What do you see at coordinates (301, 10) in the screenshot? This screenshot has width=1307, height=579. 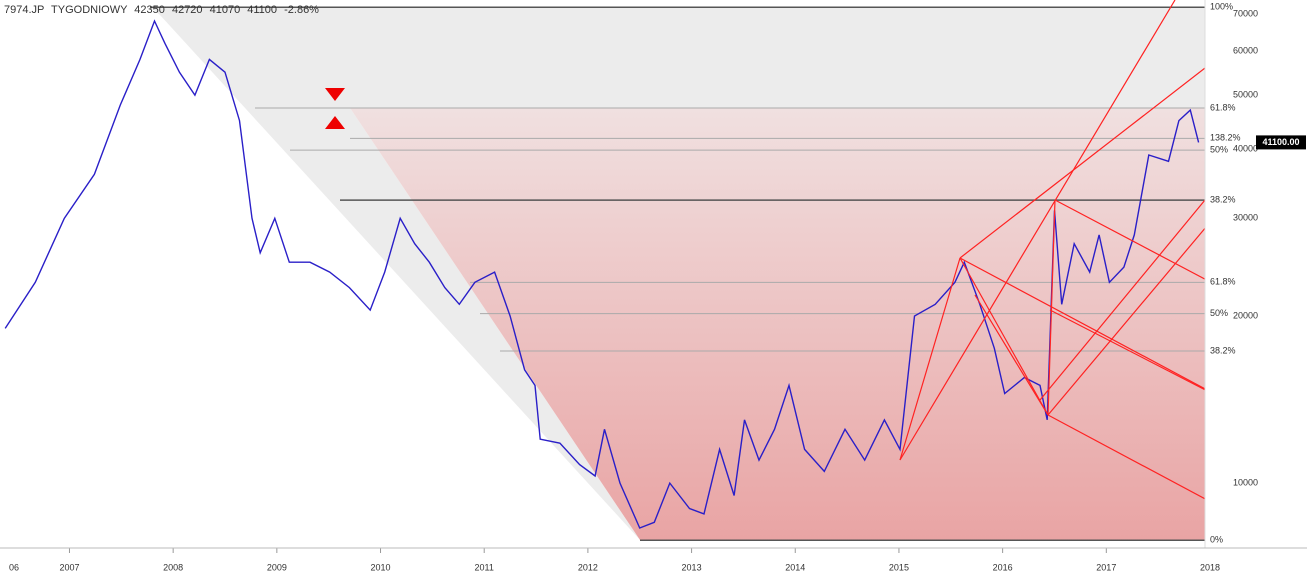 I see `change: -2.86%` at bounding box center [301, 10].